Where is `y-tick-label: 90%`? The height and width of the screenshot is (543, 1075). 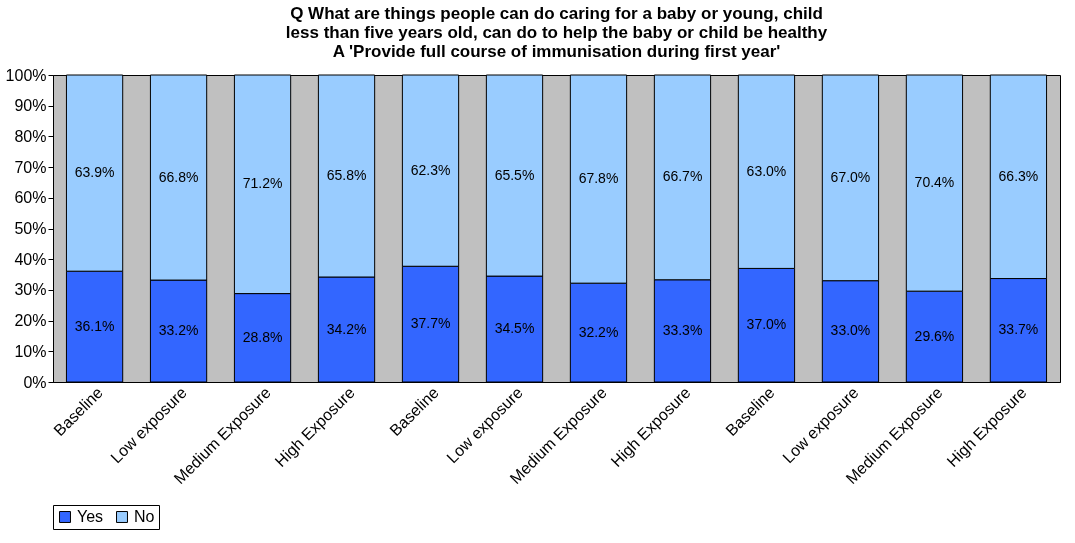
y-tick-label: 90% is located at coordinates (30, 106).